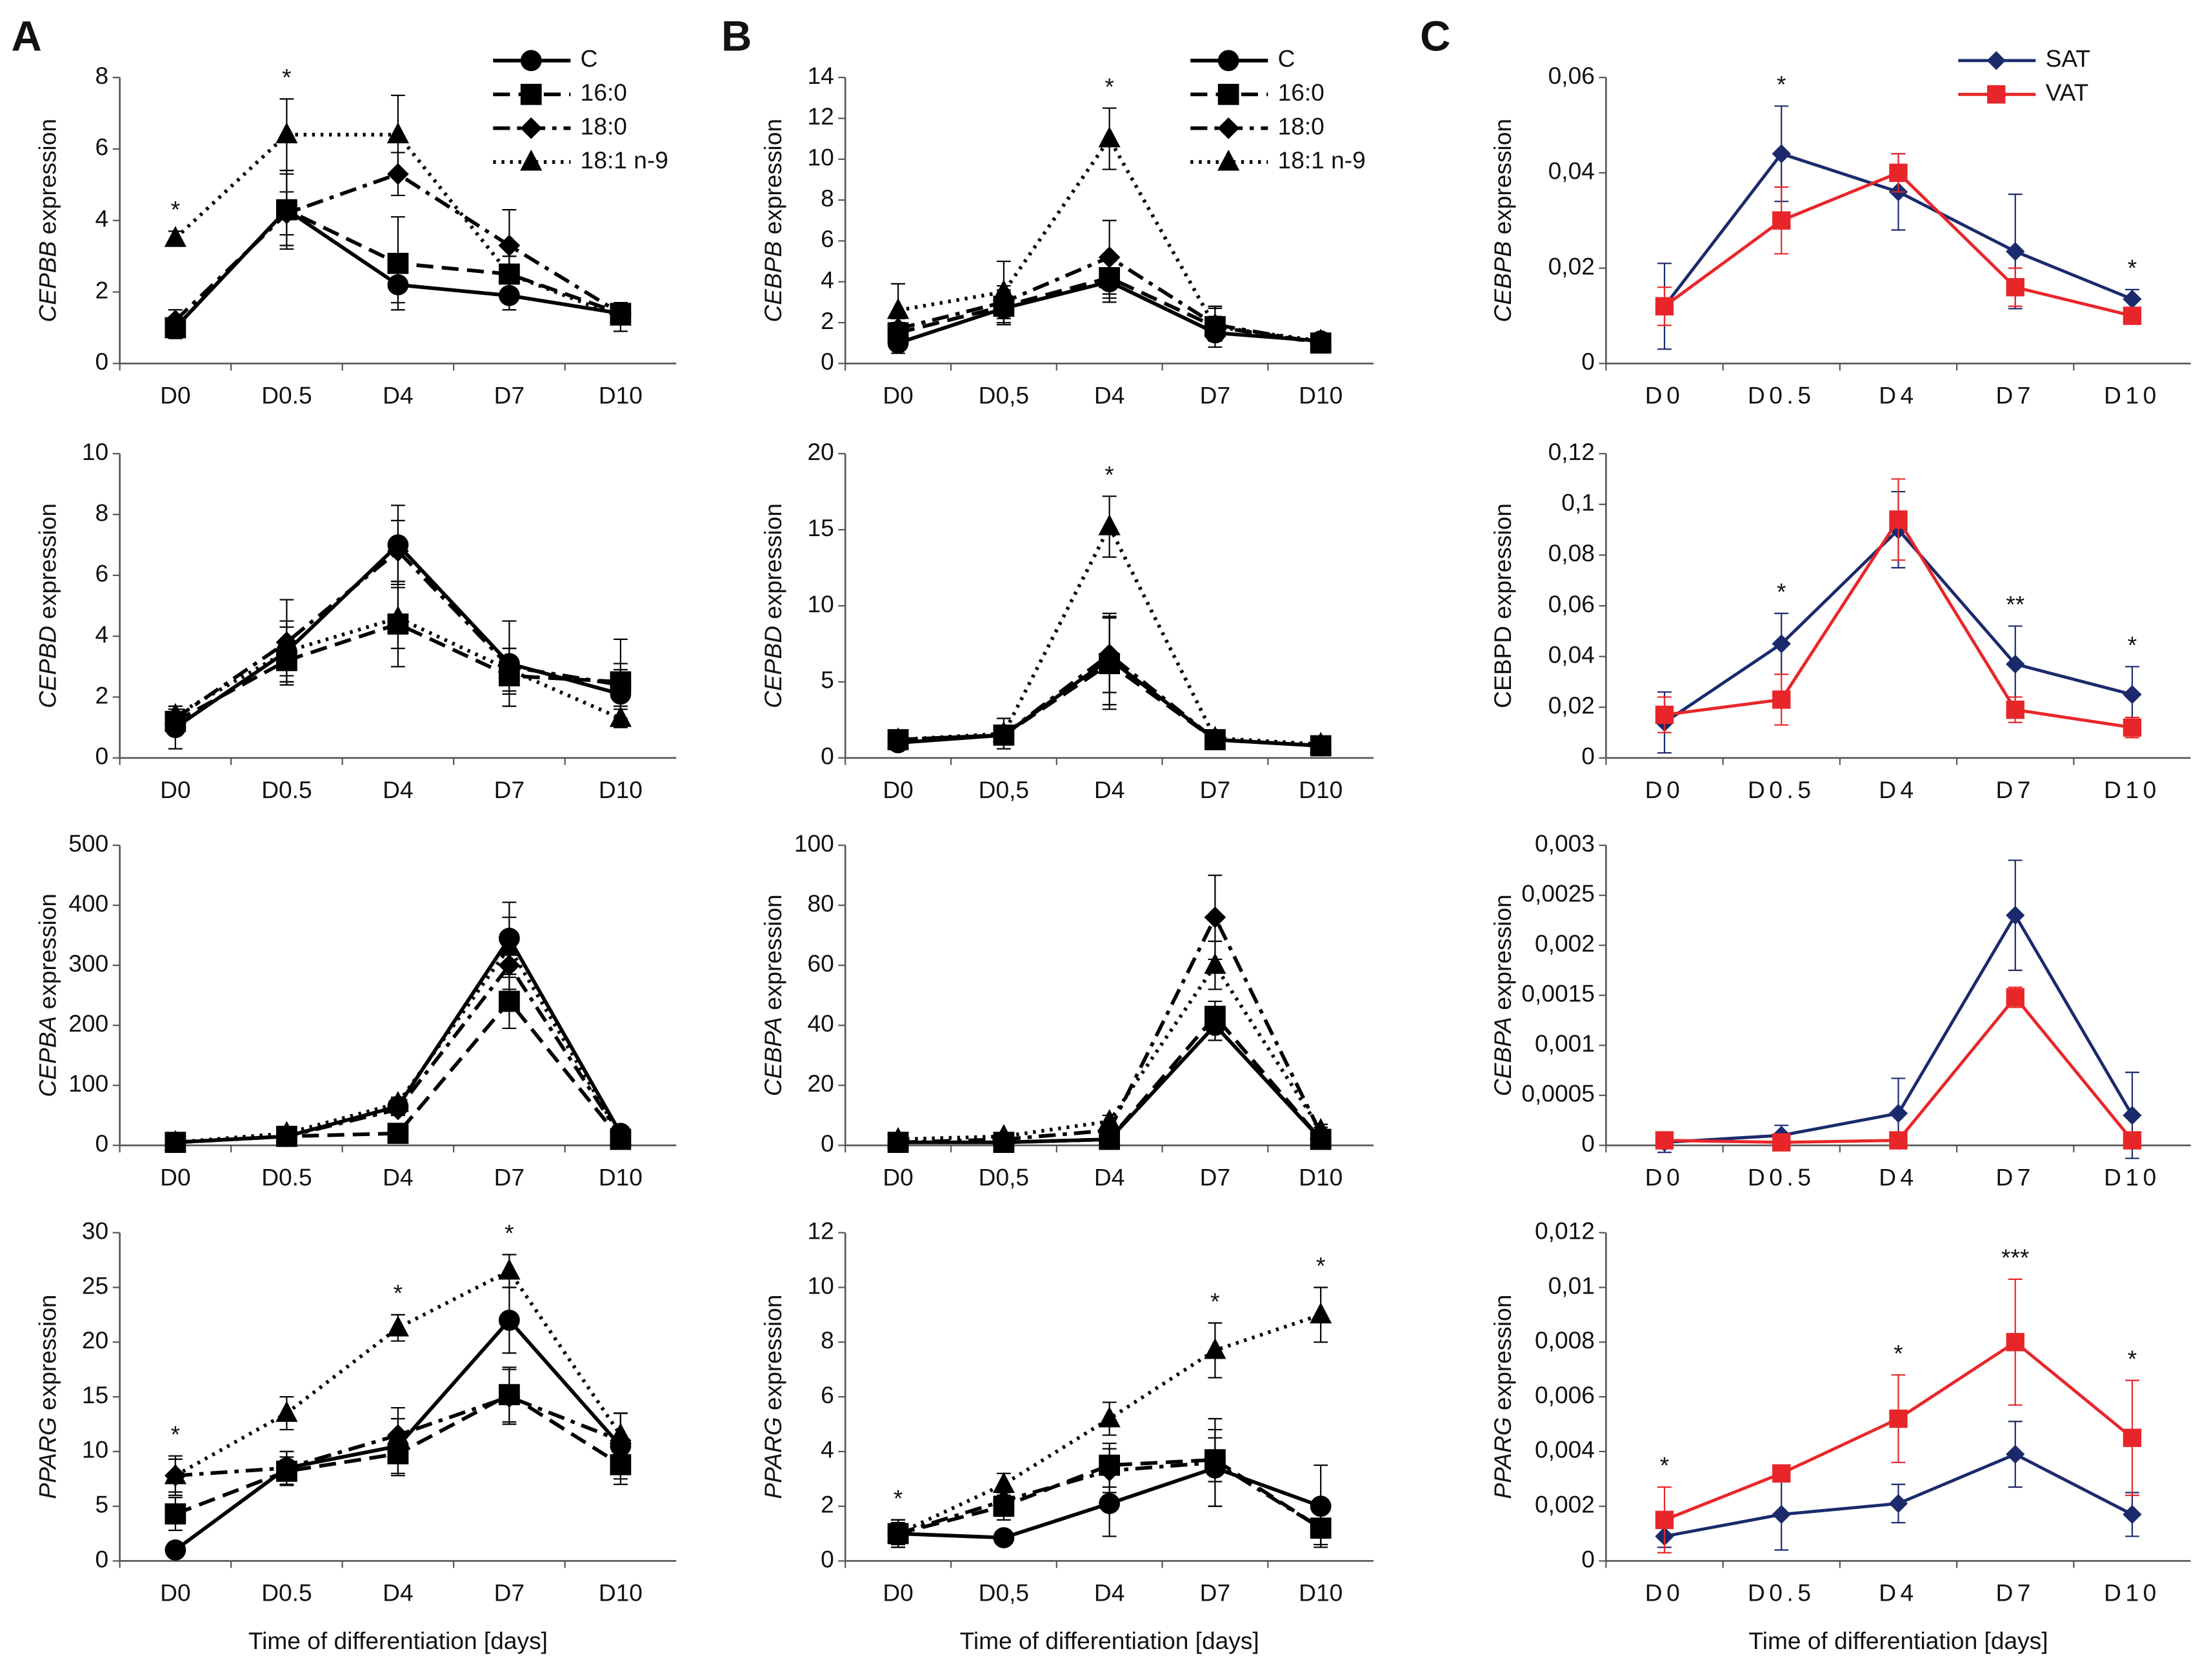  Describe the element at coordinates (95, 1285) in the screenshot. I see `y-tick-label: 25` at that location.